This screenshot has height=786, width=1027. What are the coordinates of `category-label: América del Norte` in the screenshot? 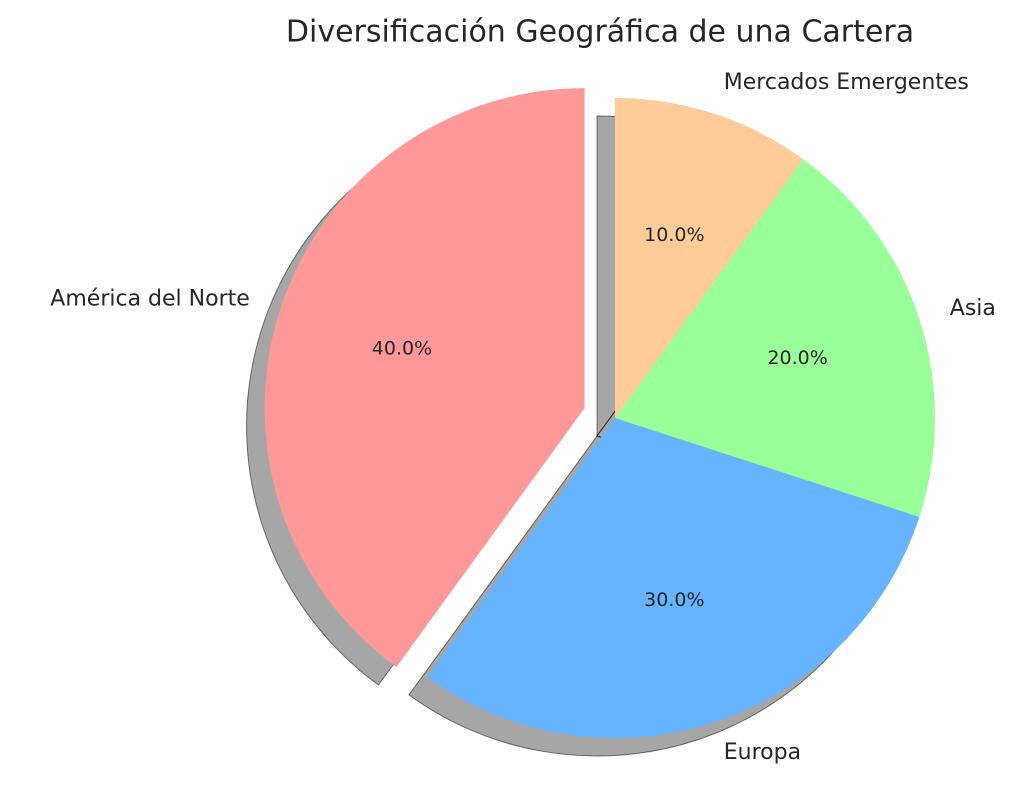 It's located at (149, 298).